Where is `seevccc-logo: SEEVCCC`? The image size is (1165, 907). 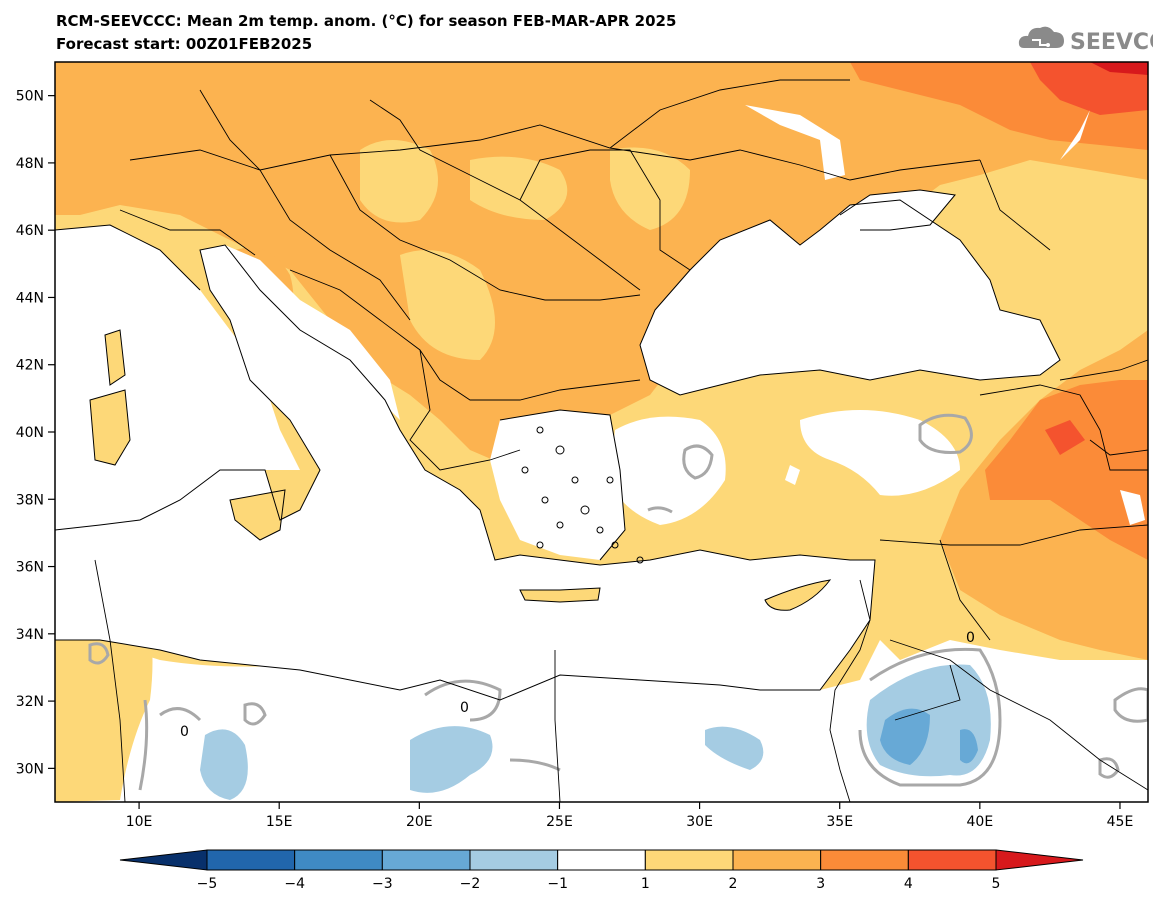
seevccc-logo: SEEVCCC is located at coordinates (1085, 40).